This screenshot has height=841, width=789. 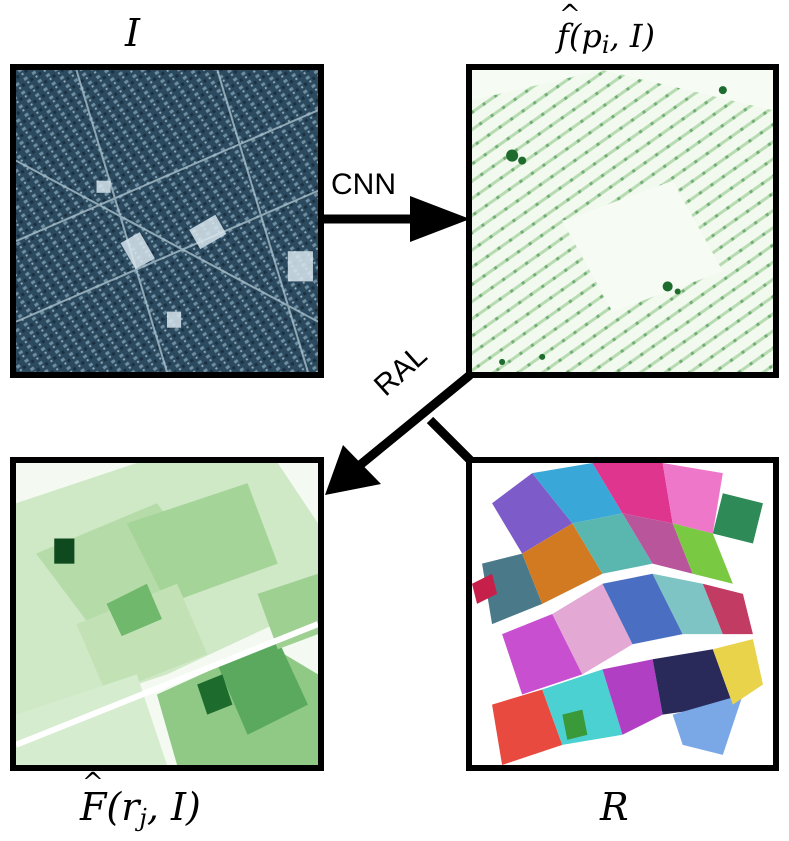 I want to click on region-score-base: F, so click(x=93, y=798).